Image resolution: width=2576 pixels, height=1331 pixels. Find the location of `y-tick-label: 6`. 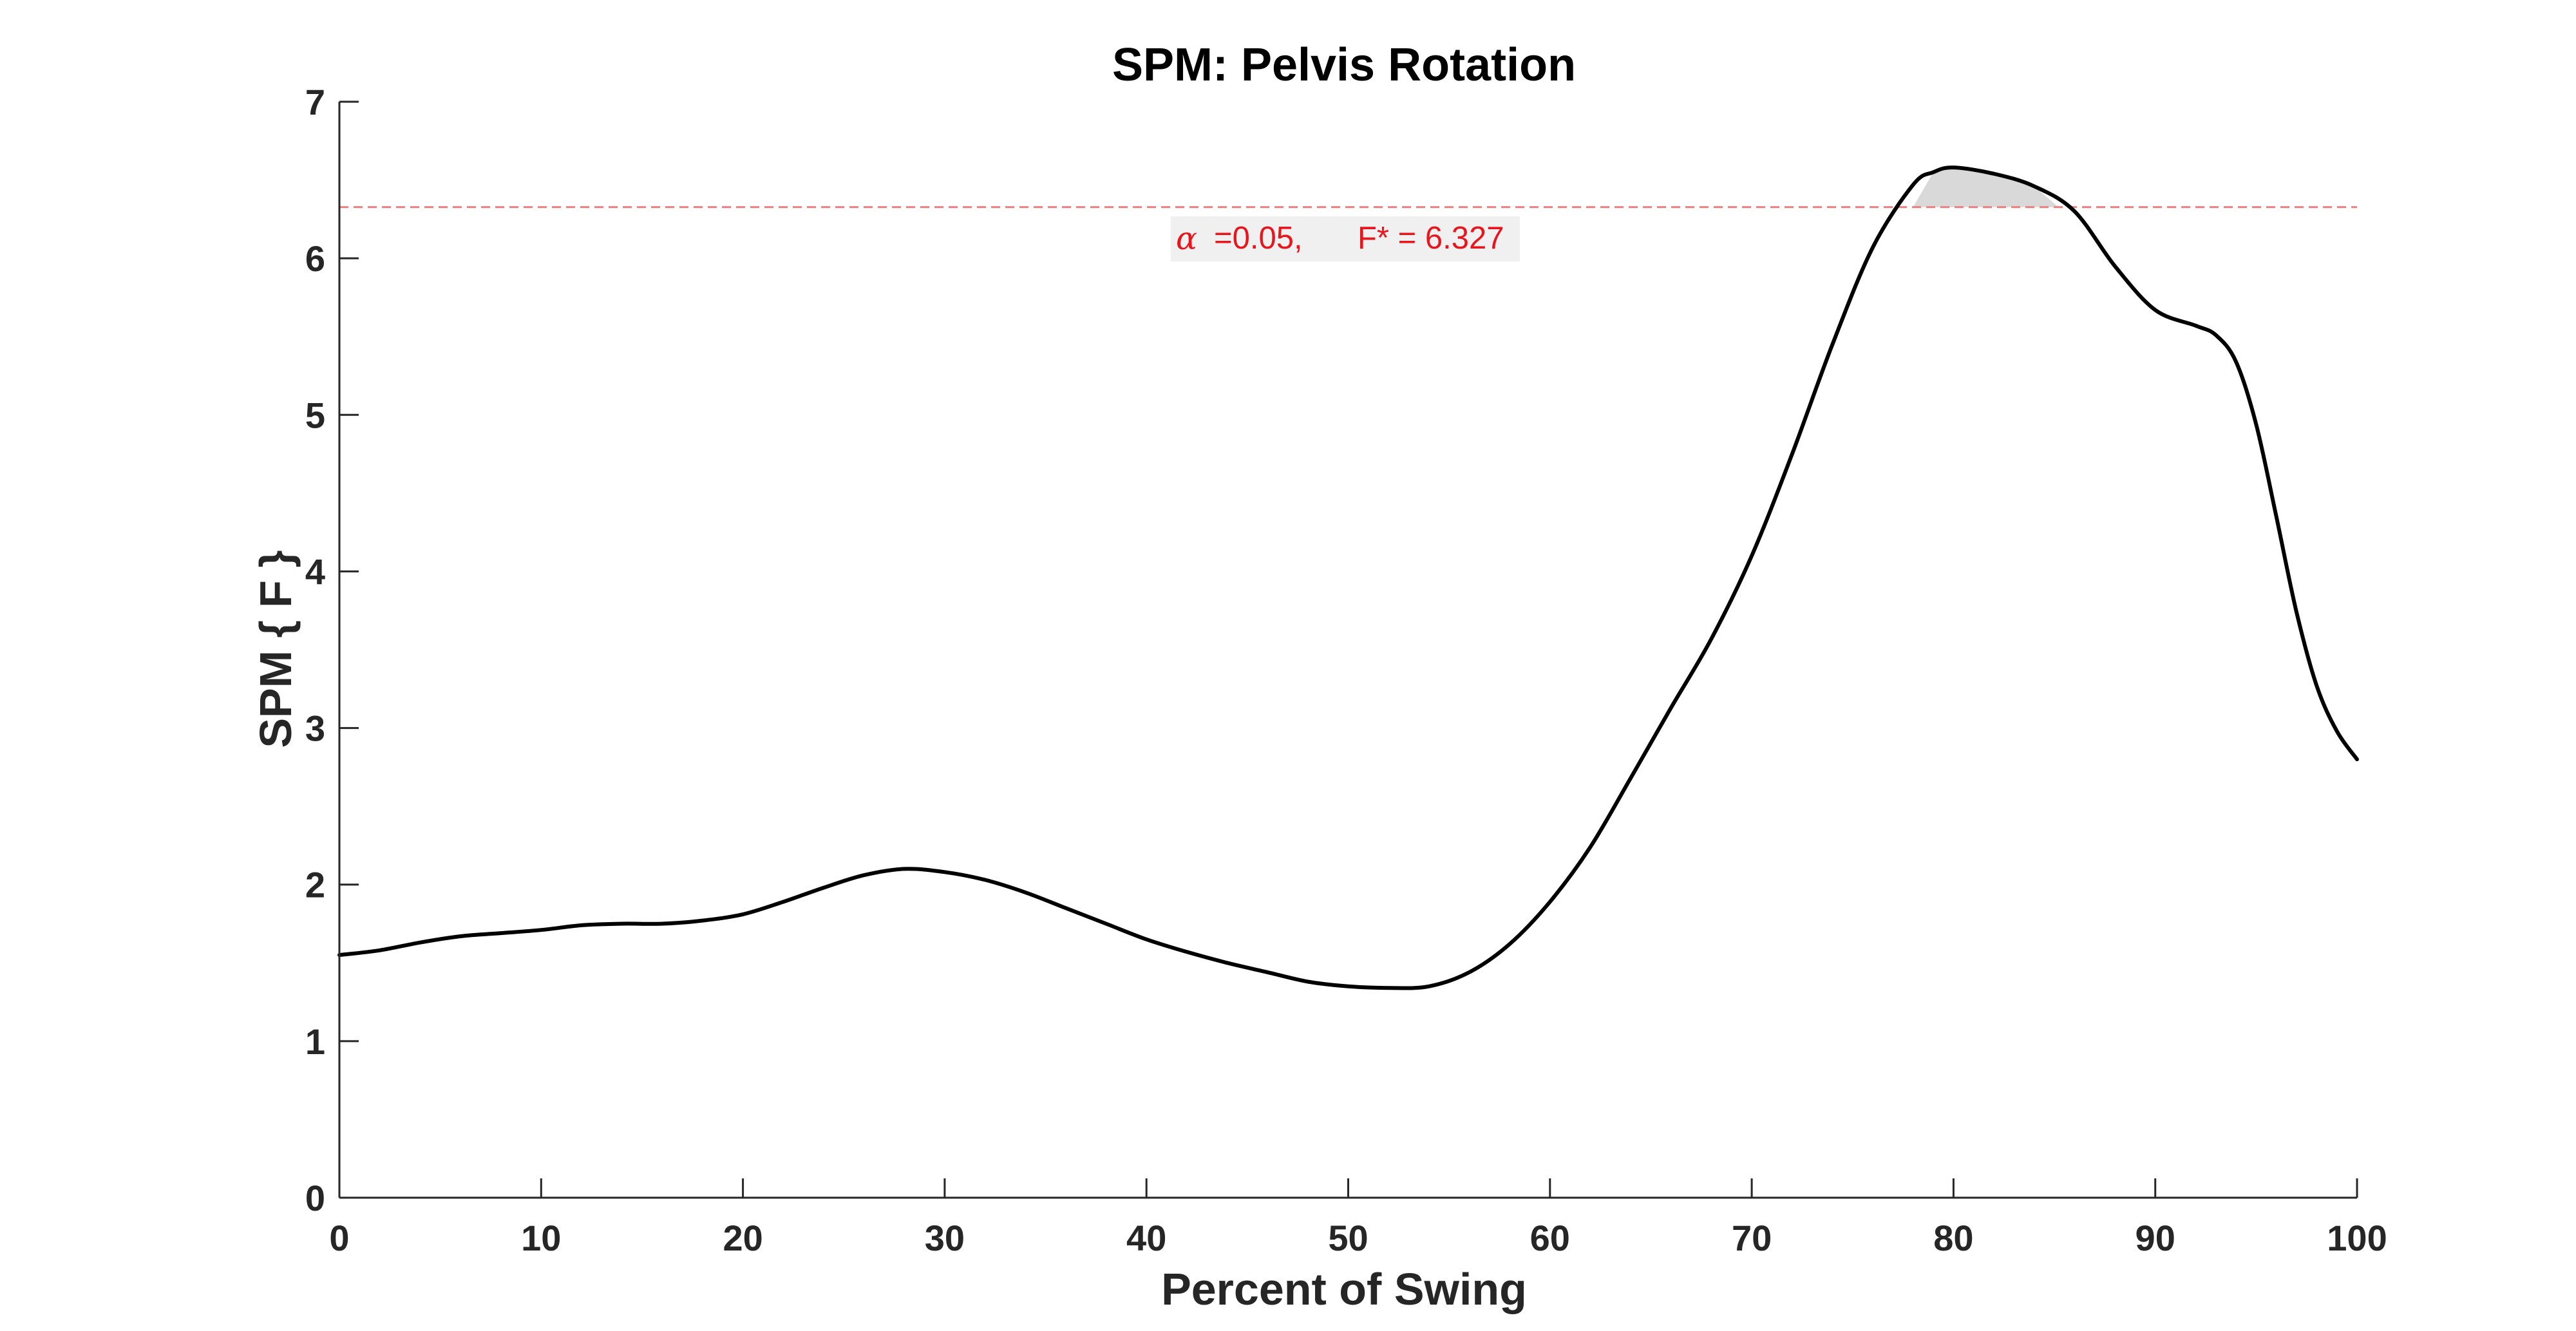

y-tick-label: 6 is located at coordinates (315, 258).